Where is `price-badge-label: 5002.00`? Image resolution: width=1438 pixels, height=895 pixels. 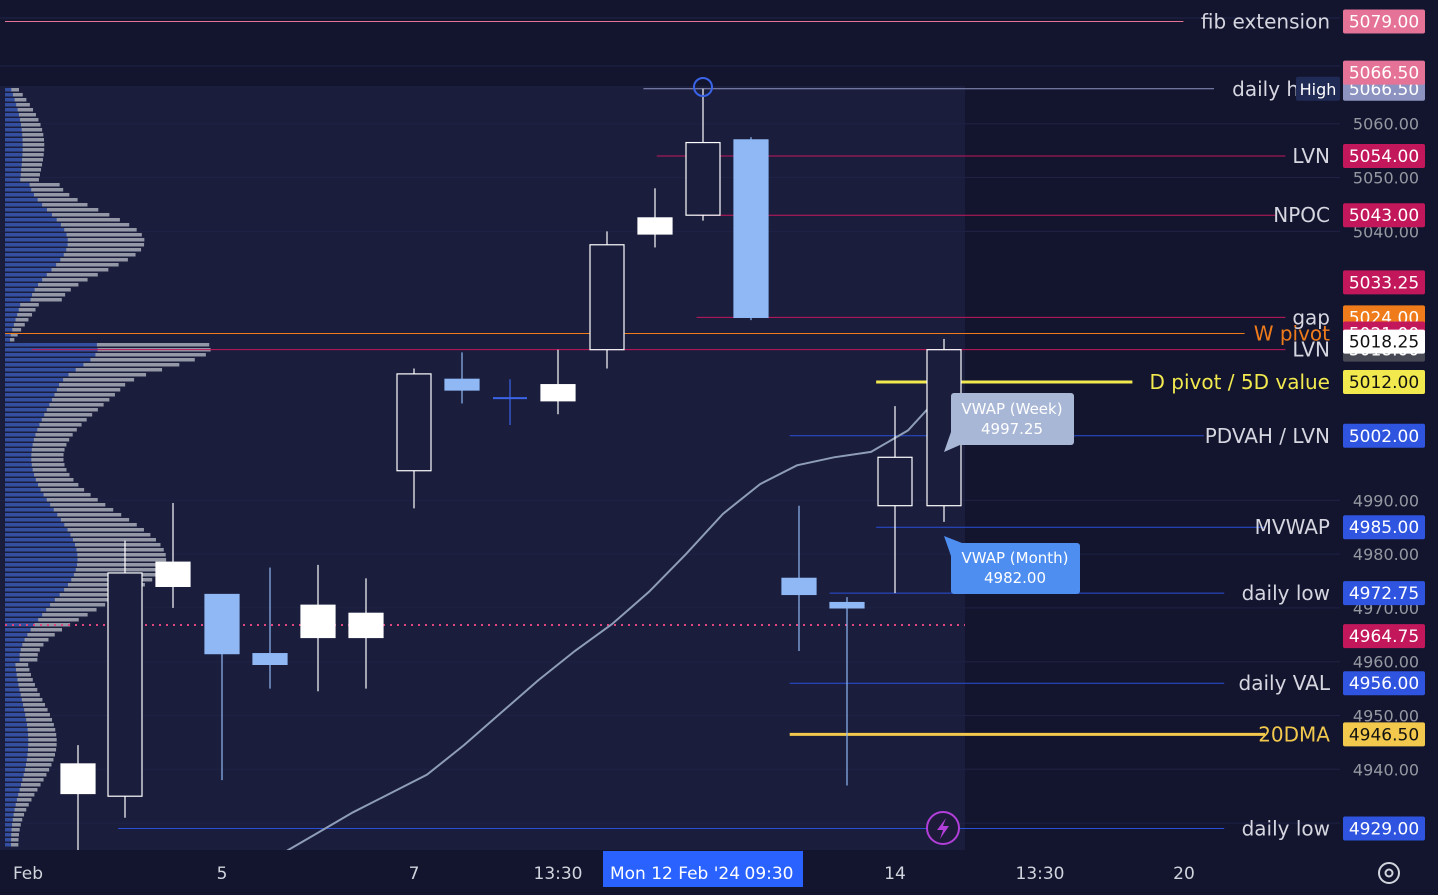
price-badge-label: 5002.00 is located at coordinates (1384, 437).